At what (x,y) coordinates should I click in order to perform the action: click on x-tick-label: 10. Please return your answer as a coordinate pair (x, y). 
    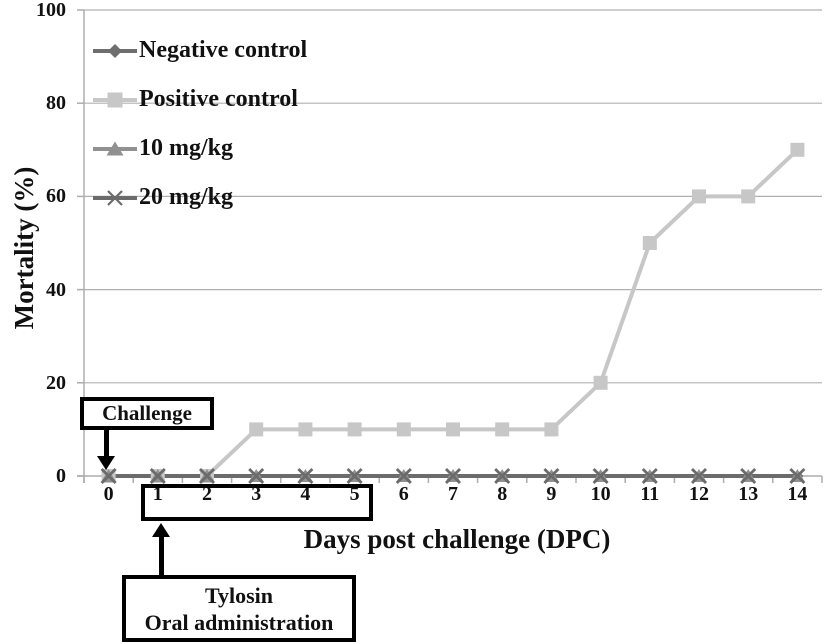
    Looking at the image, I should click on (600, 494).